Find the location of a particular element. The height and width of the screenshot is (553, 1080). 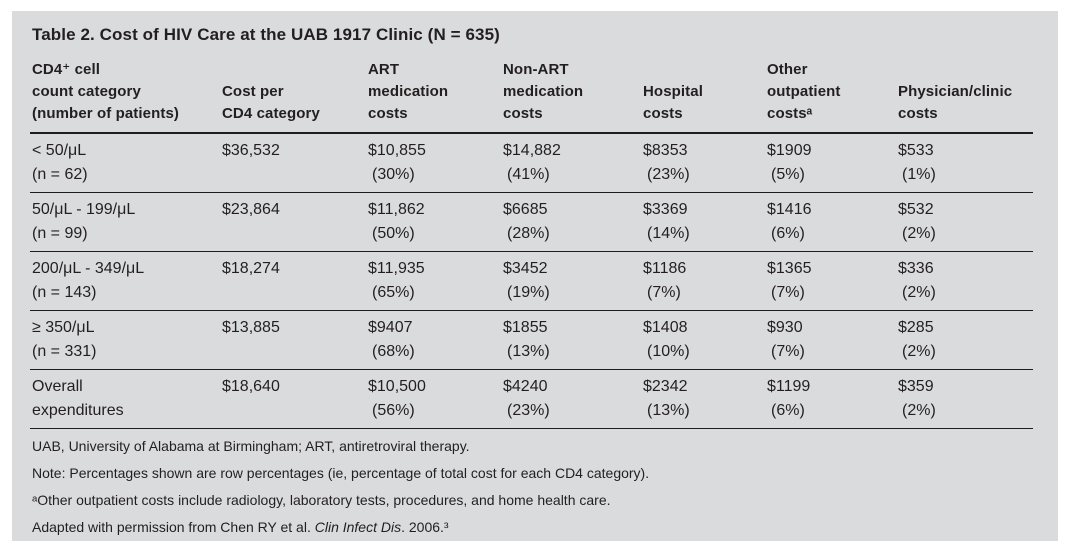

cost-percent: (65%) is located at coordinates (393, 292).